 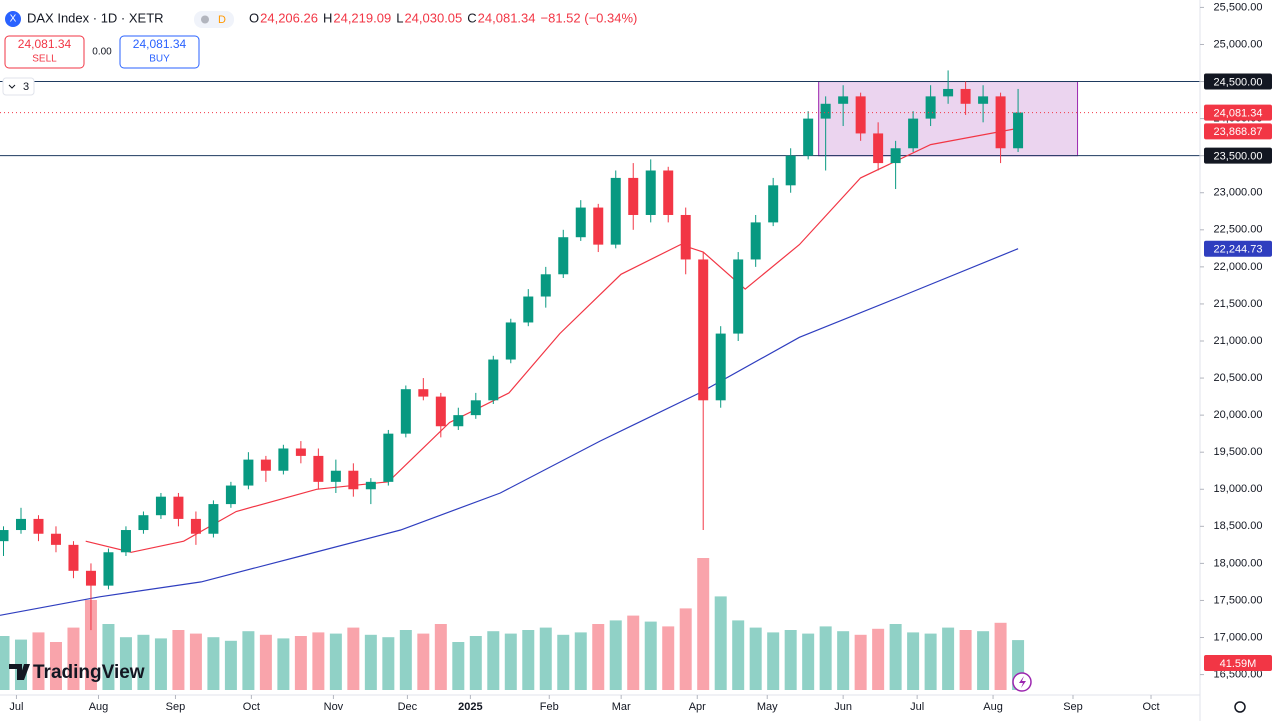 I want to click on sell-price: 24,081.34, so click(x=45, y=44).